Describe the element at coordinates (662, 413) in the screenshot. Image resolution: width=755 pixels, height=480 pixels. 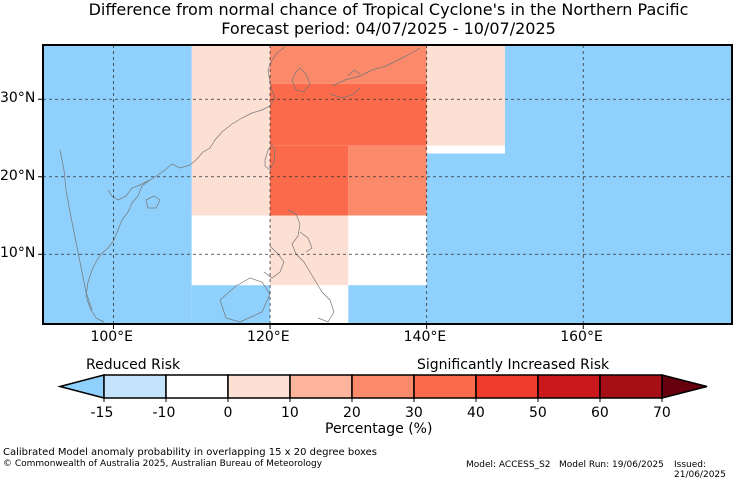
I see `colorbar-tick-label: 70` at that location.